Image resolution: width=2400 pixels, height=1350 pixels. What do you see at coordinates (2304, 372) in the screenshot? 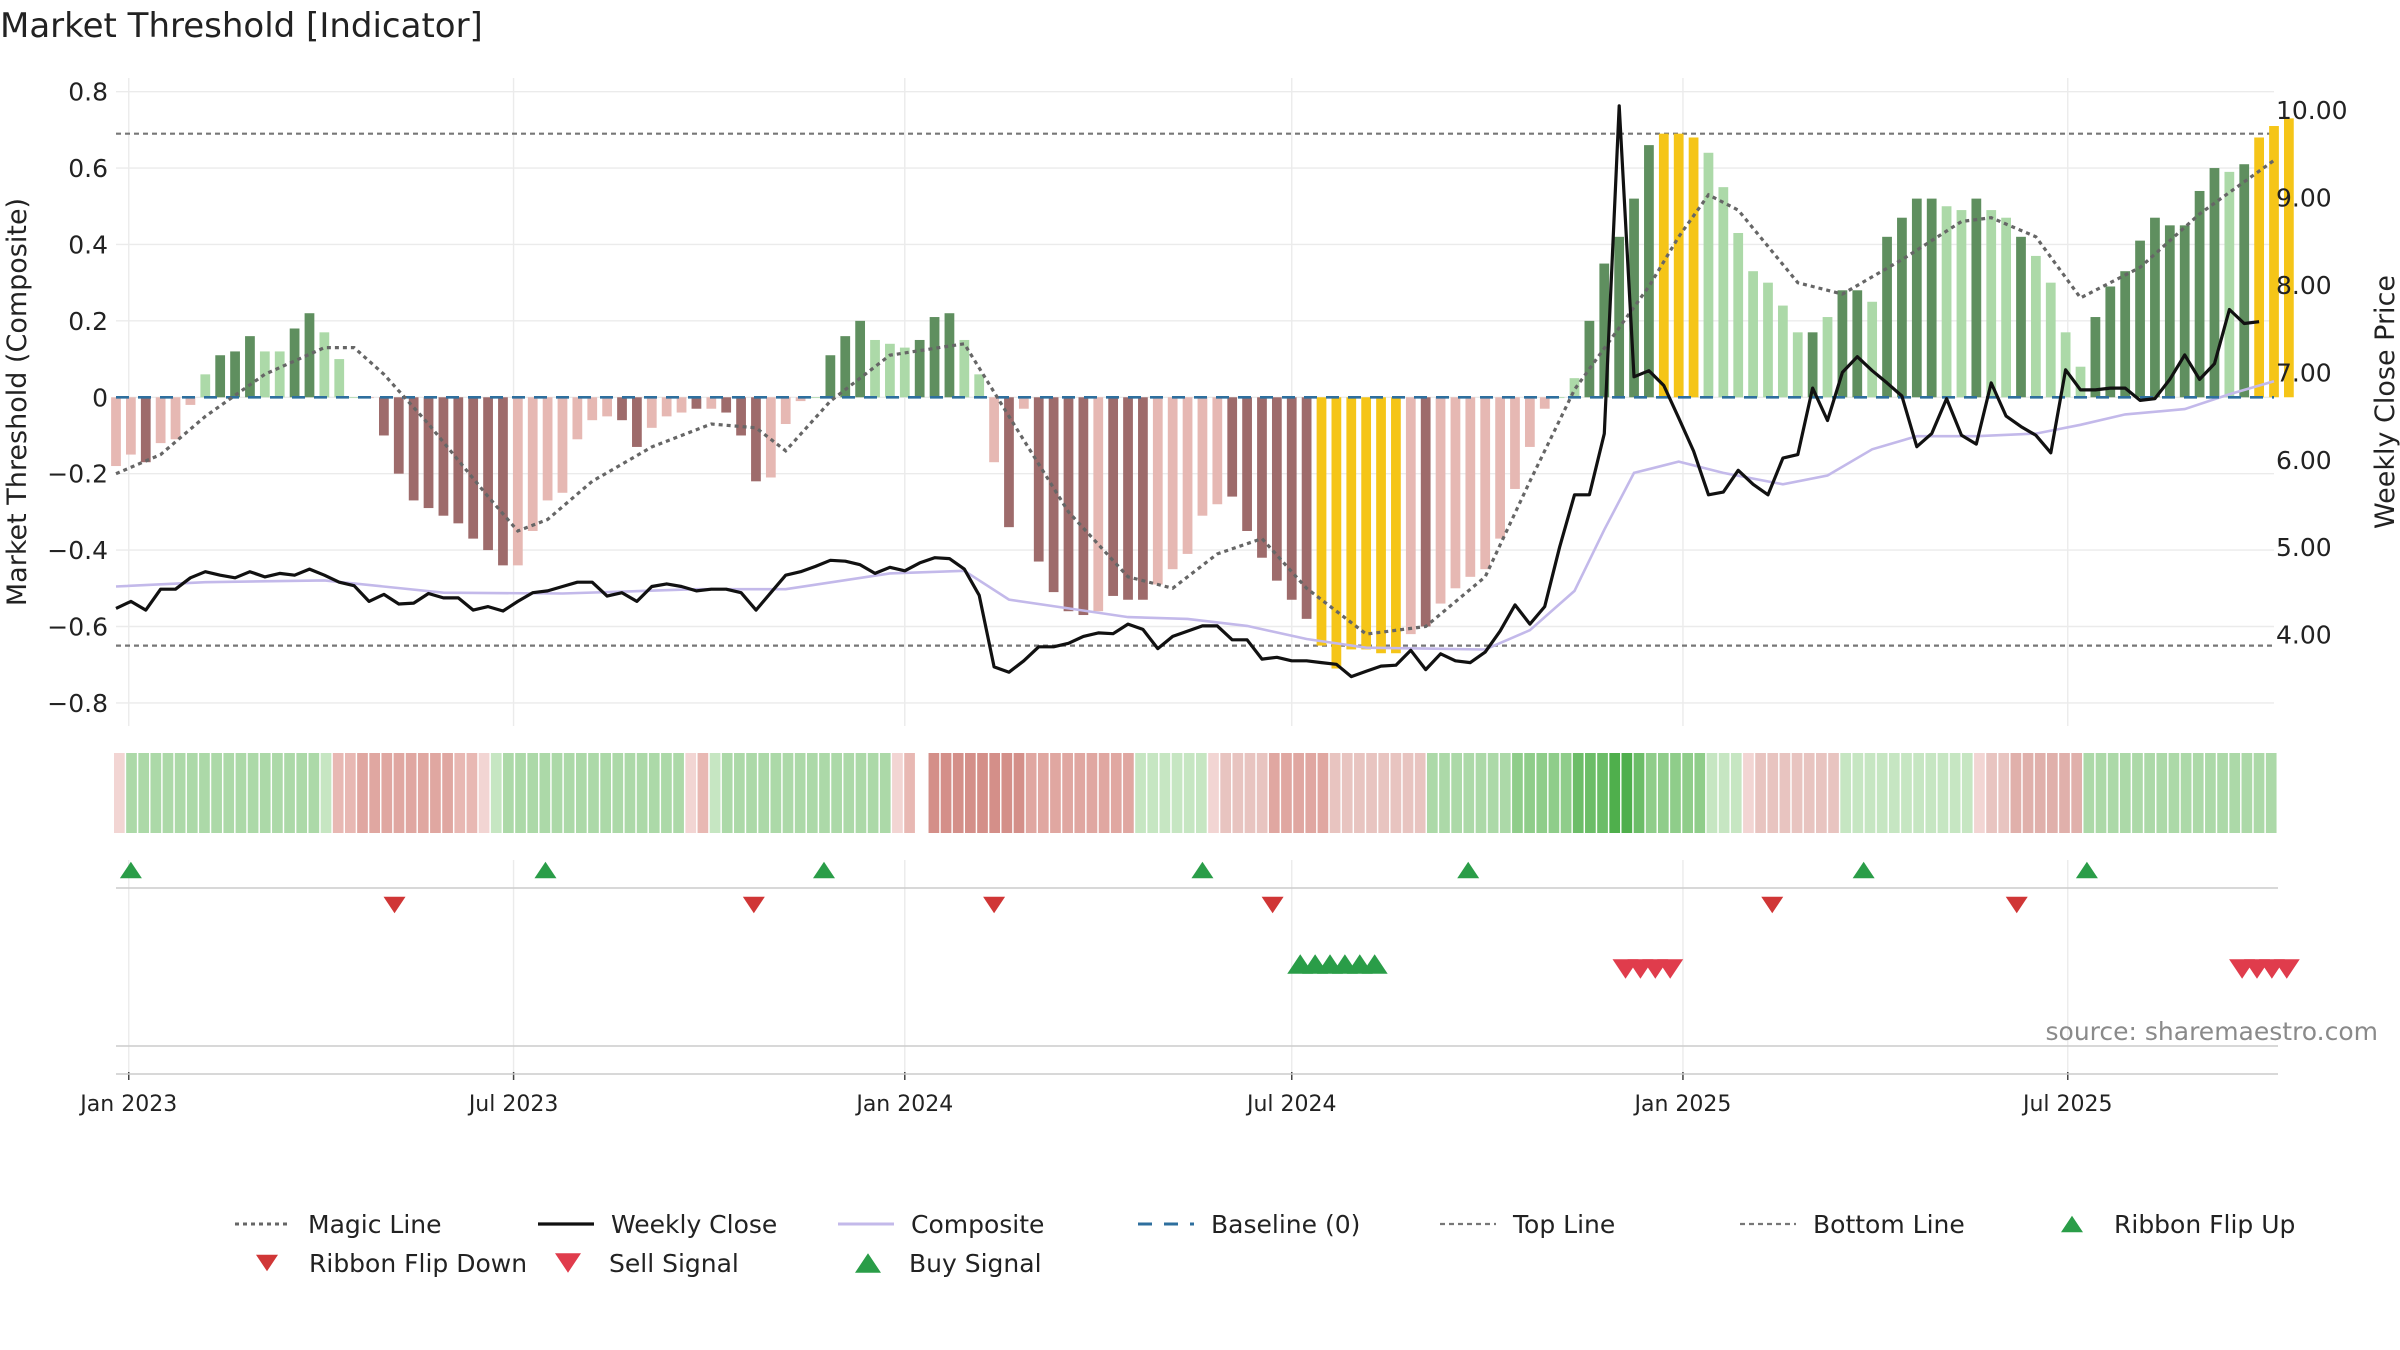
I see `right-tick-label: 7.00` at bounding box center [2304, 372].